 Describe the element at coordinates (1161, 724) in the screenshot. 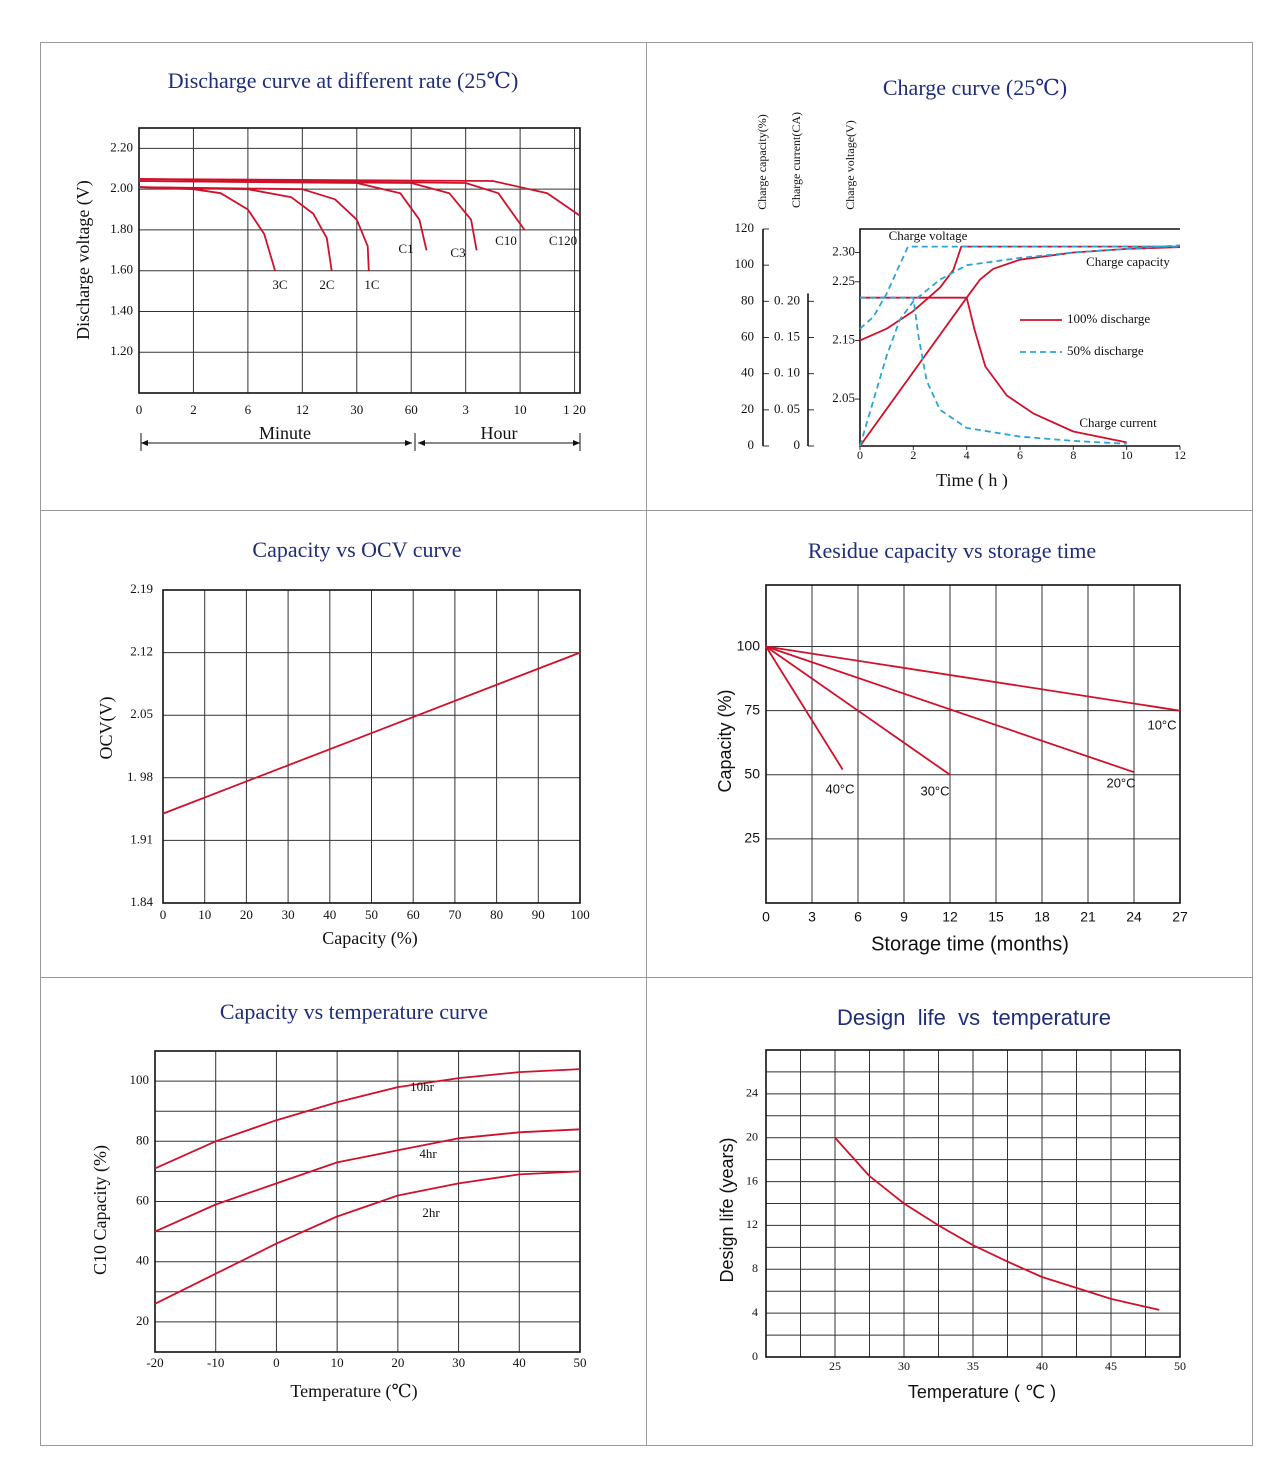

I see `series-label: 10°C` at that location.